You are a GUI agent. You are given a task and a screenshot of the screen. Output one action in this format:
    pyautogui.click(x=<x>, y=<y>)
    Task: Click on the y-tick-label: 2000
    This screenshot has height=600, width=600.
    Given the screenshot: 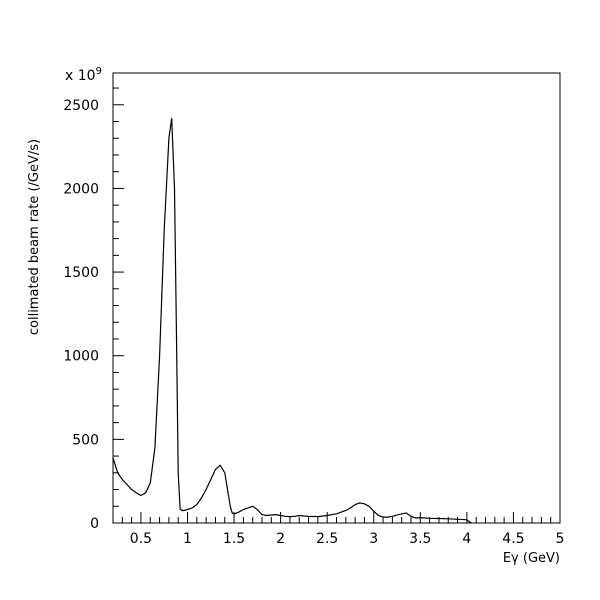 What is the action you would take?
    pyautogui.click(x=81, y=189)
    